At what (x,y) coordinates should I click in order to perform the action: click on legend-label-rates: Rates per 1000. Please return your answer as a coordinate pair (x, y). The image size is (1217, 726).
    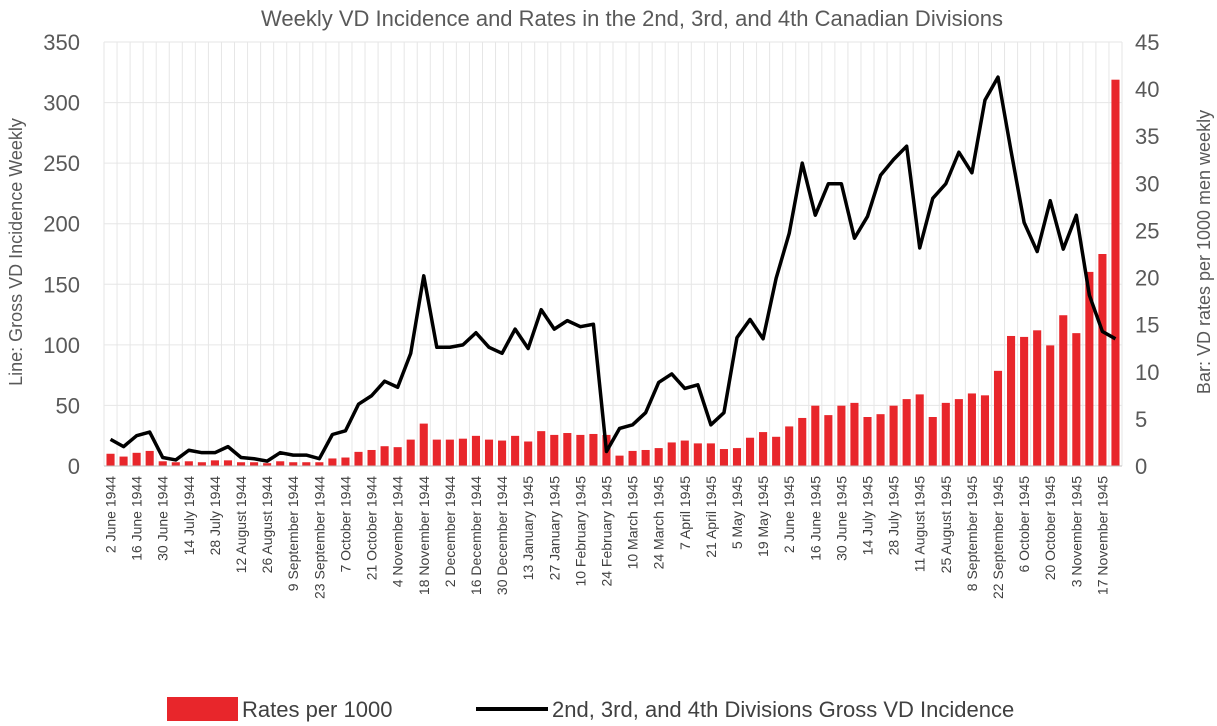
    Looking at the image, I should click on (317, 709).